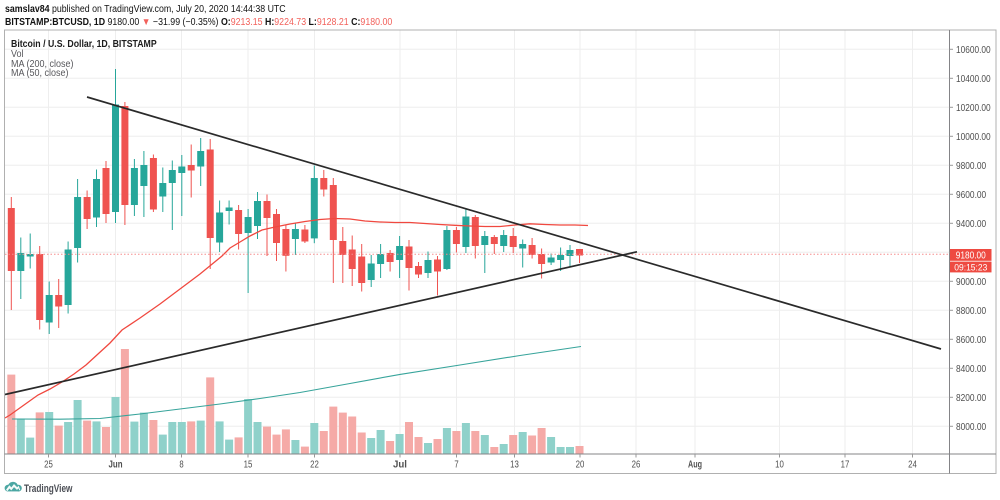 This screenshot has height=500, width=1000. Describe the element at coordinates (314, 465) in the screenshot. I see `svg-text: 22` at that location.